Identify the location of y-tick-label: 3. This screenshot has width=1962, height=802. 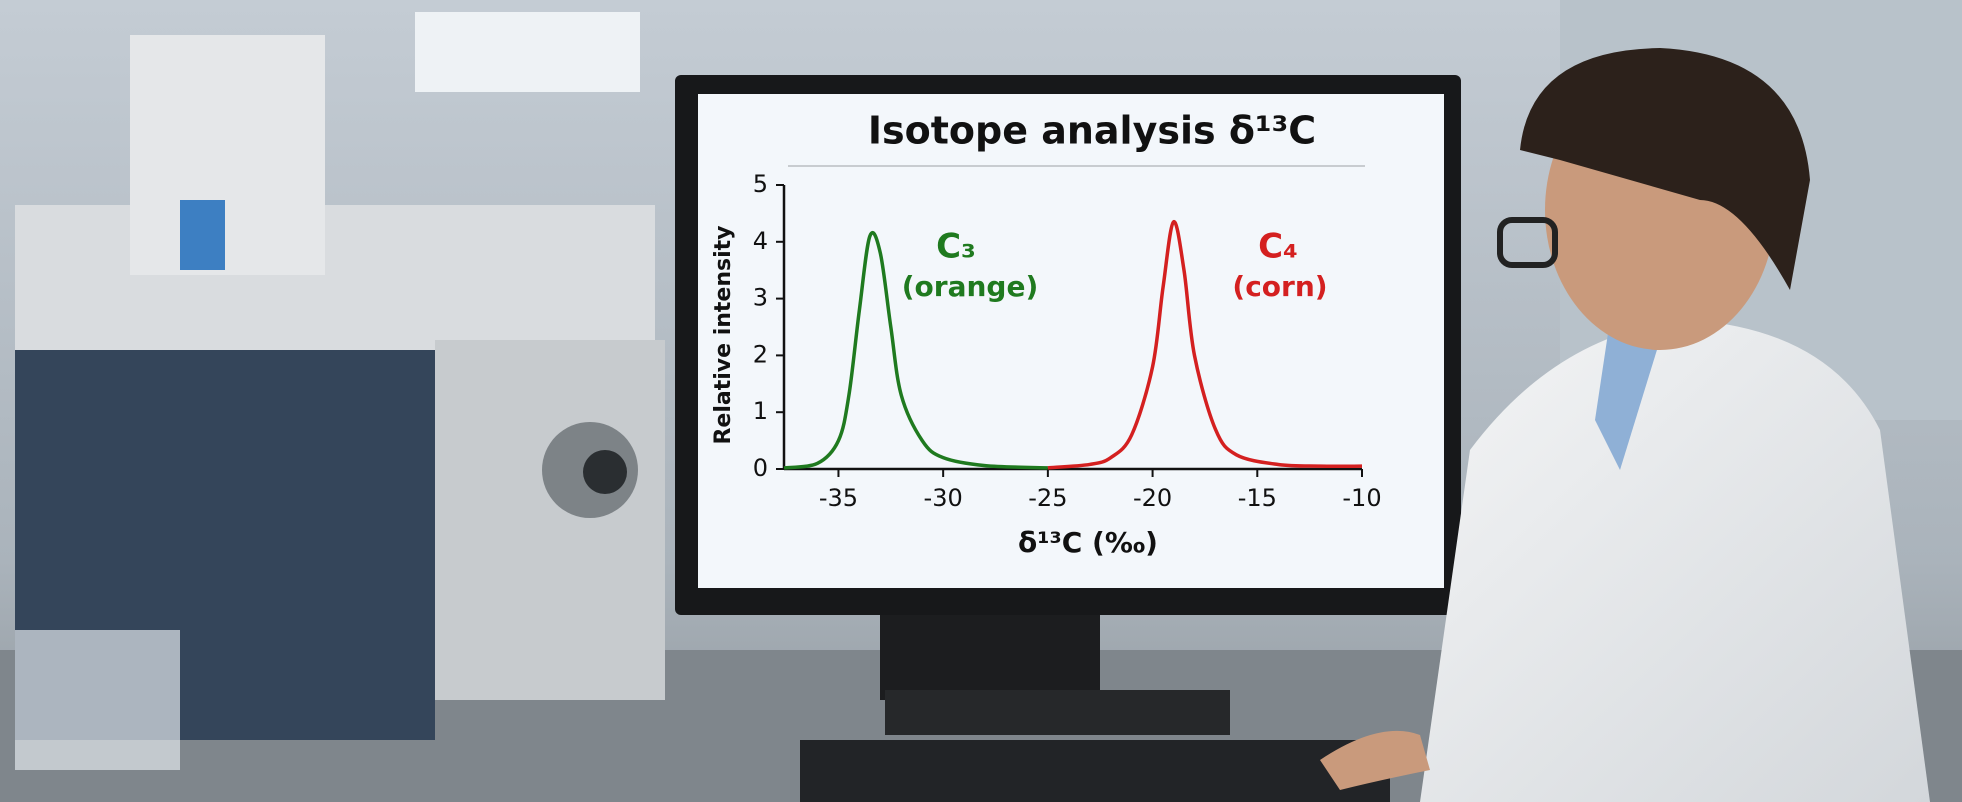
(760, 298).